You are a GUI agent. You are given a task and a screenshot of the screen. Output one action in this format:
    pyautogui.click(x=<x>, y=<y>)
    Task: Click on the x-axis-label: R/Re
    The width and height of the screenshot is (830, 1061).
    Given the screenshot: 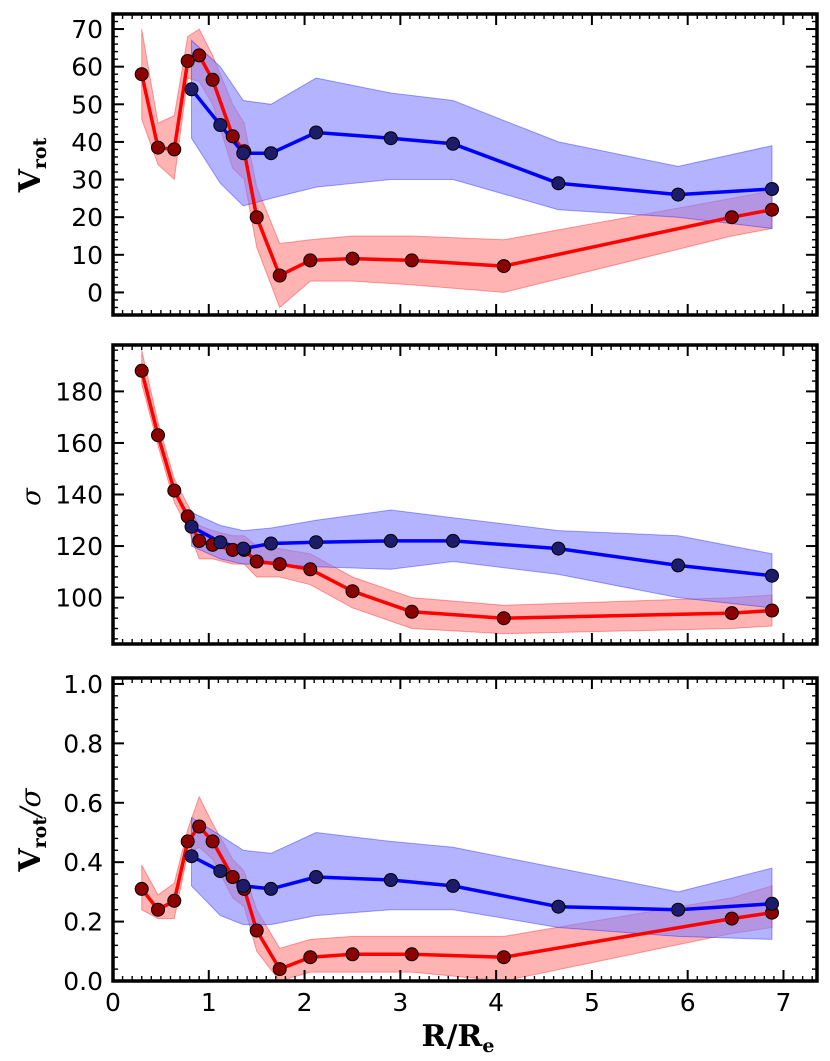 What is the action you would take?
    pyautogui.click(x=458, y=1038)
    